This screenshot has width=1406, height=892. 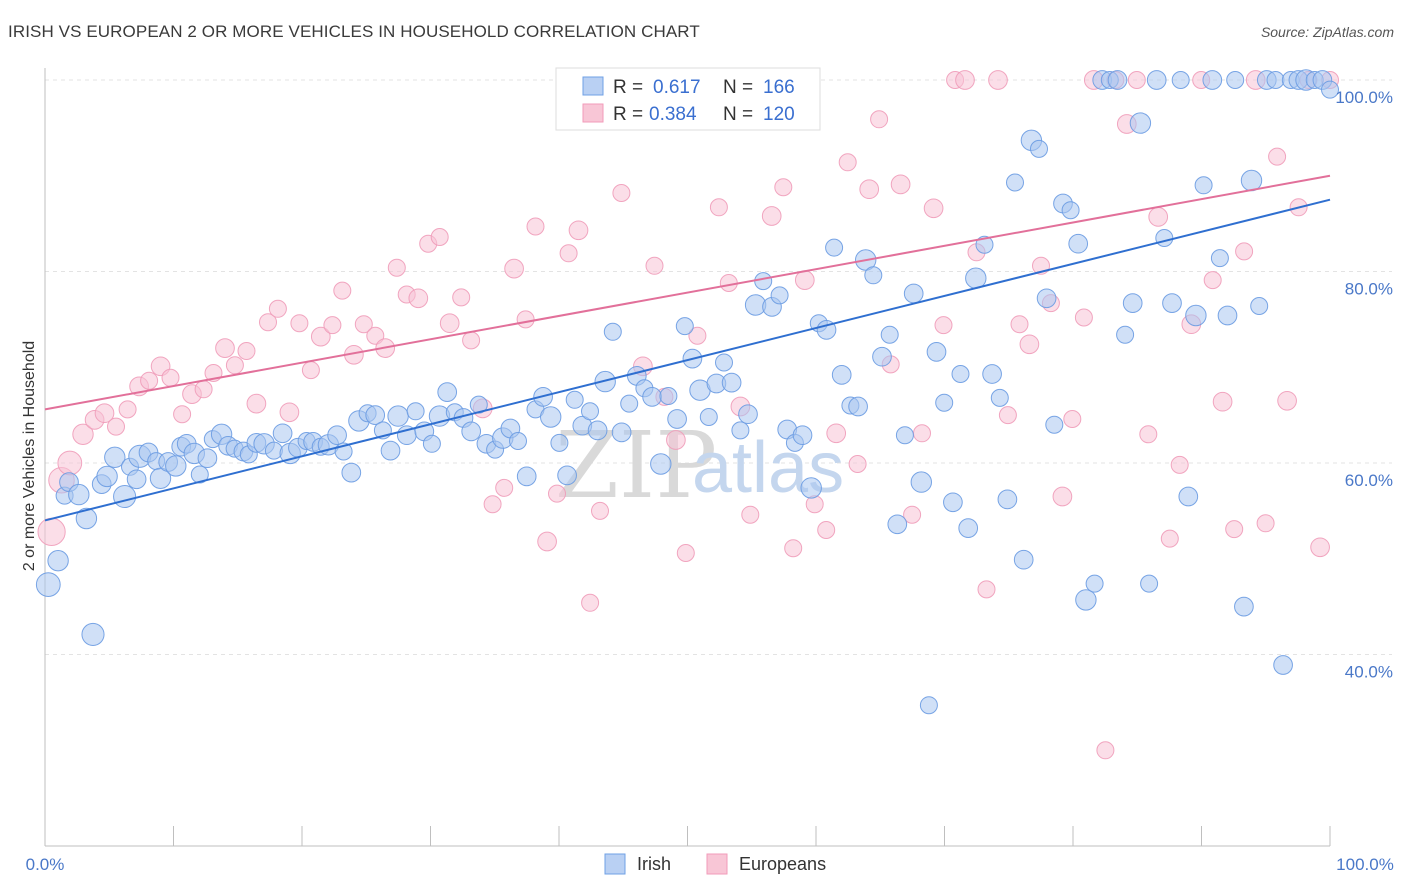 I want to click on legend-r-value-irish: 0.617, so click(x=677, y=87).